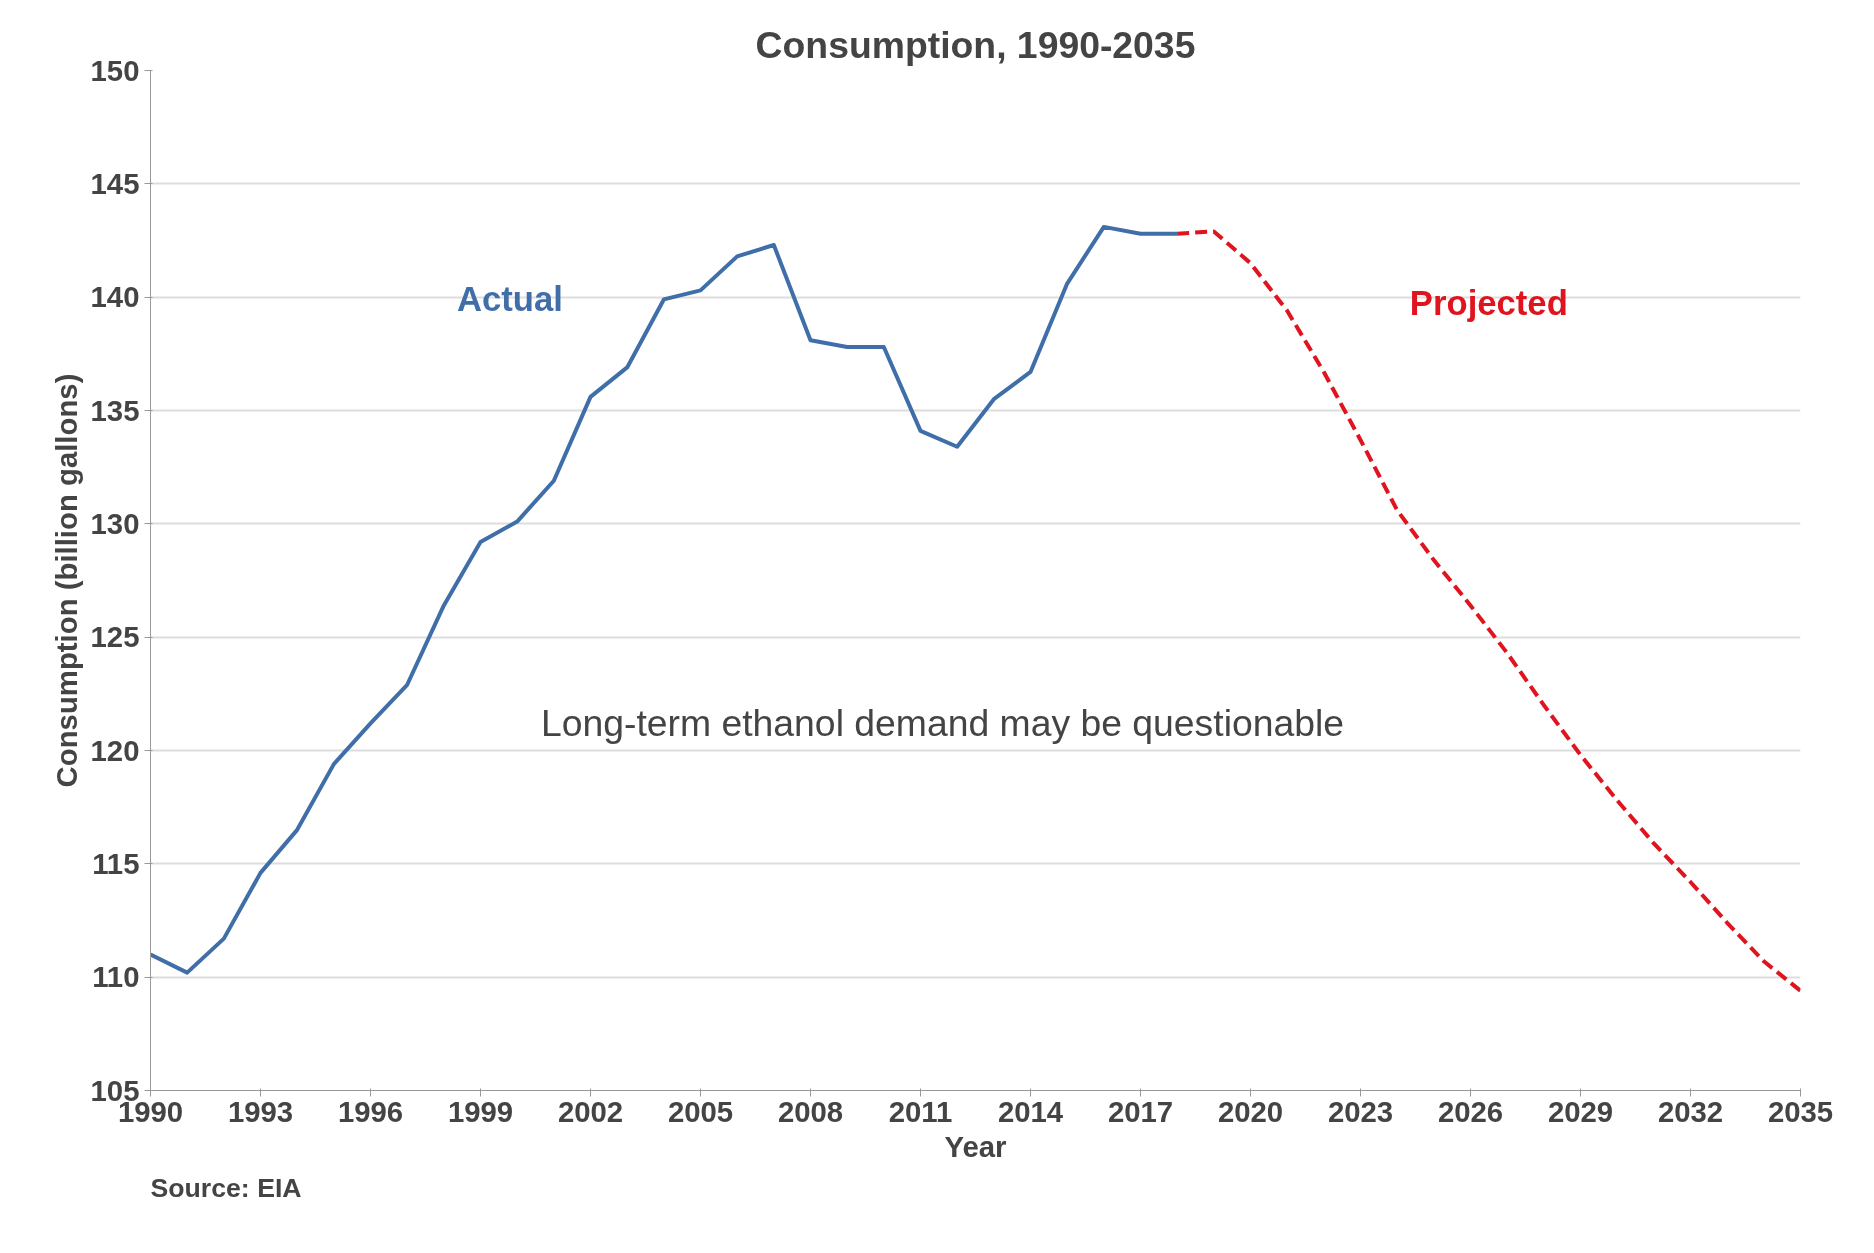 The height and width of the screenshot is (1253, 1874). What do you see at coordinates (975, 1146) in the screenshot?
I see `x-axis-title: Year` at bounding box center [975, 1146].